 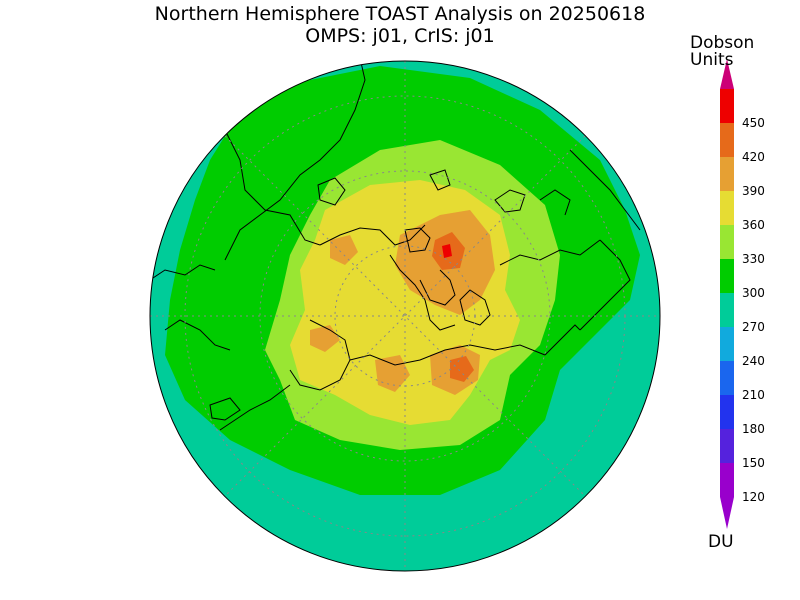 What do you see at coordinates (727, 513) in the screenshot?
I see `colorbar-arrow-low` at bounding box center [727, 513].